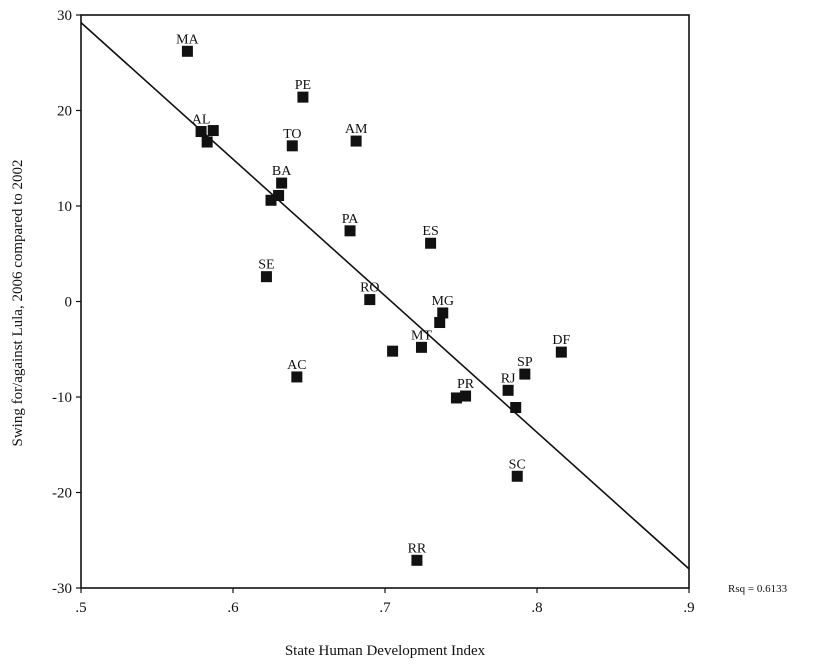 The height and width of the screenshot is (665, 818). I want to click on point-label: BA, so click(282, 171).